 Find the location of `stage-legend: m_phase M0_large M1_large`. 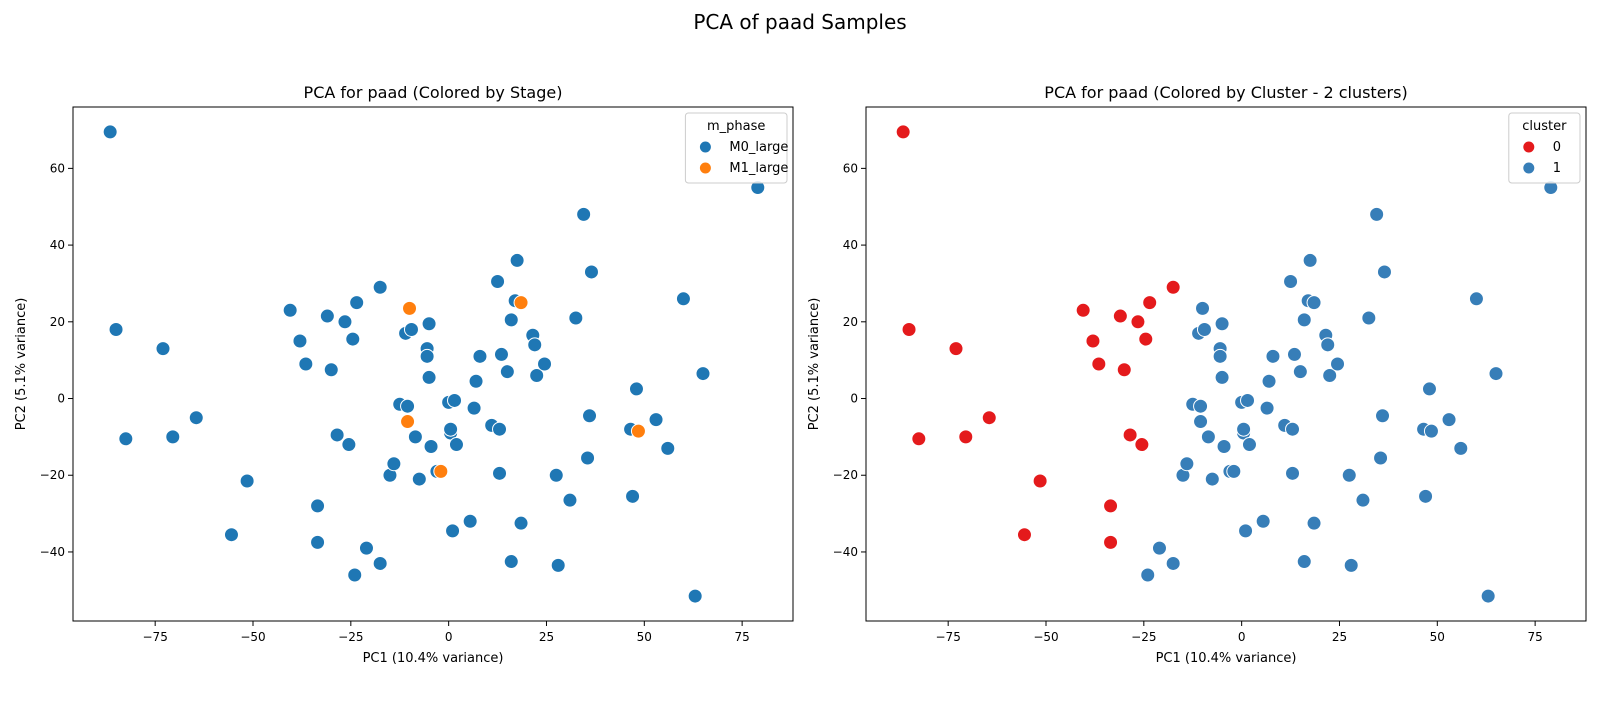

stage-legend: m_phase M0_large M1_large is located at coordinates (736, 148).